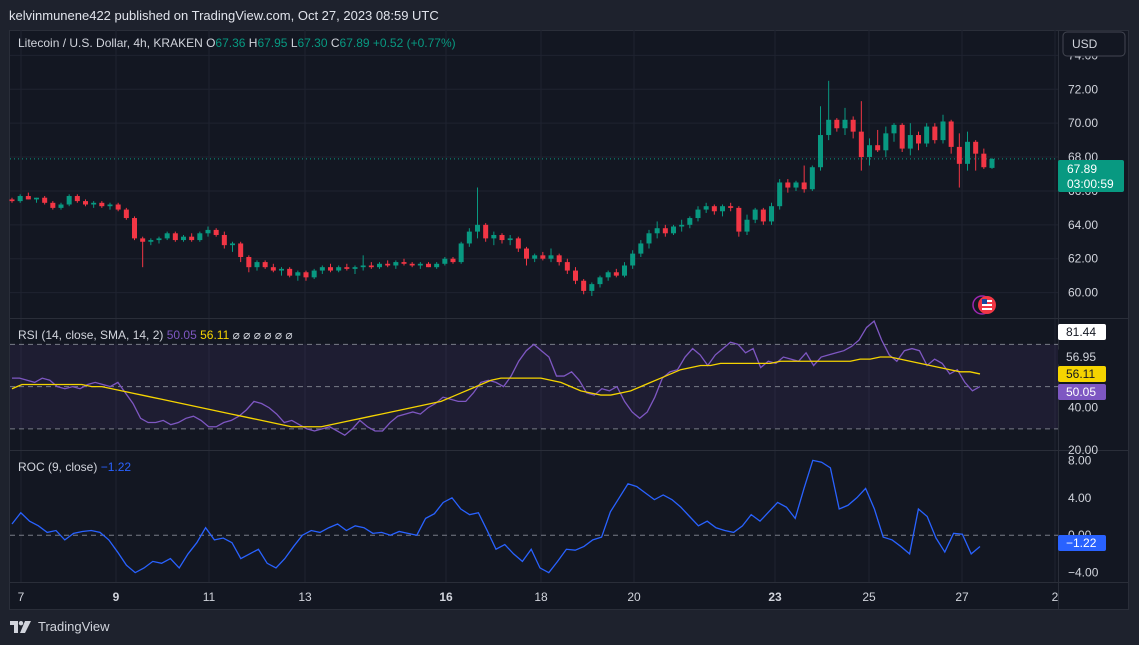  Describe the element at coordinates (1082, 332) in the screenshot. I see `rsi-max-badge: 81.44` at that location.